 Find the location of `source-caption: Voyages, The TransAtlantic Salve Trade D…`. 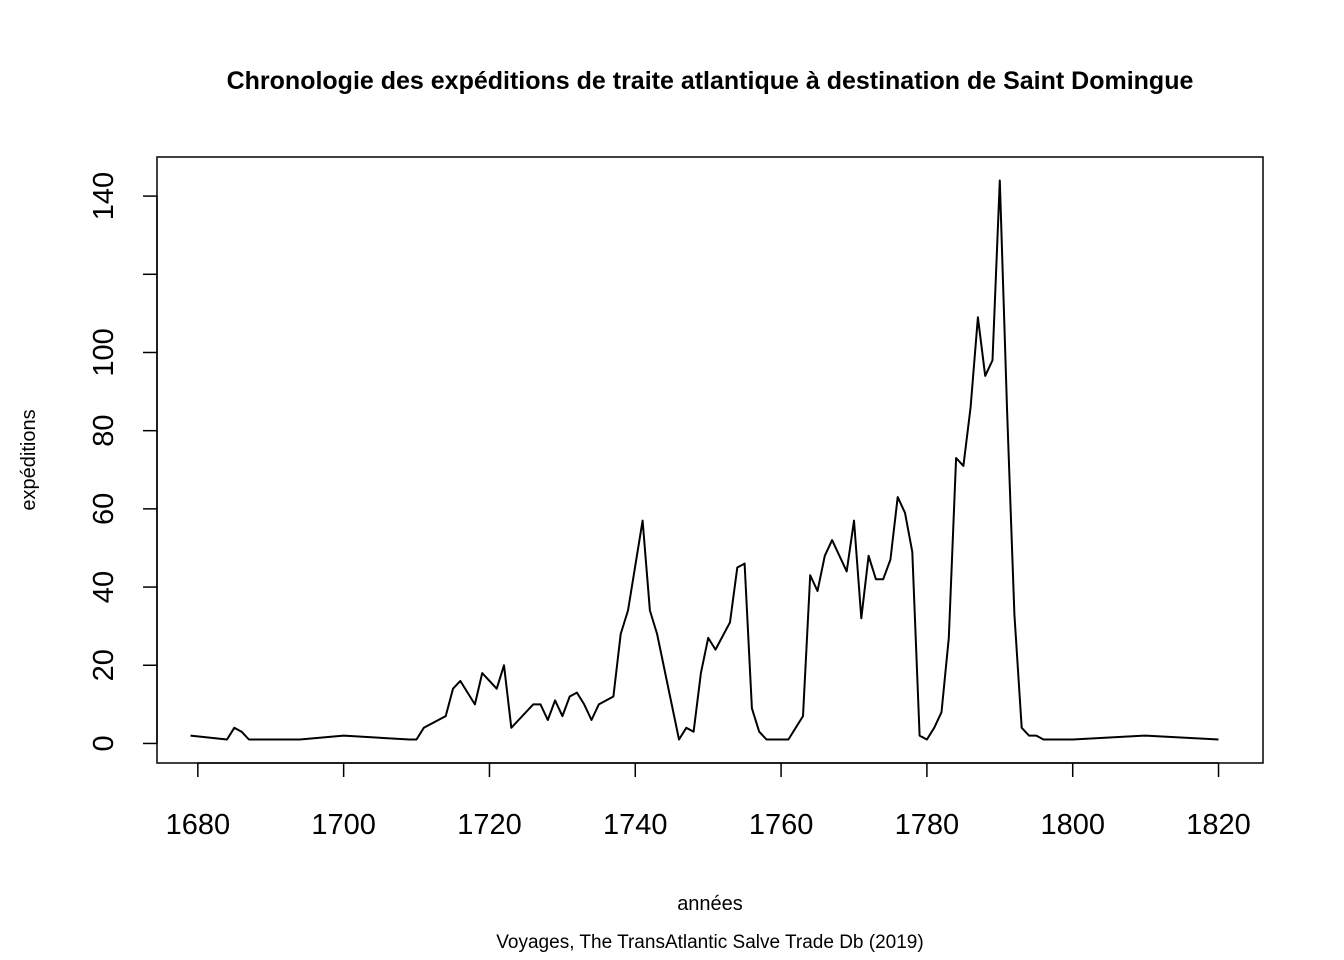

source-caption: Voyages, The TransAtlantic Salve Trade D… is located at coordinates (709, 942).